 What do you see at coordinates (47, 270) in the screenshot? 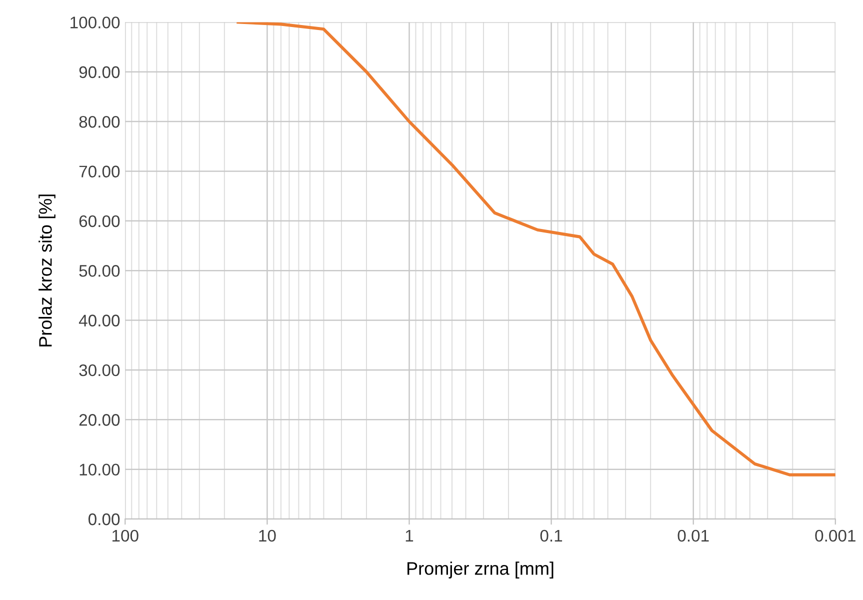
I see `y-axis-title: Prolaz kroz sito [%]` at bounding box center [47, 270].